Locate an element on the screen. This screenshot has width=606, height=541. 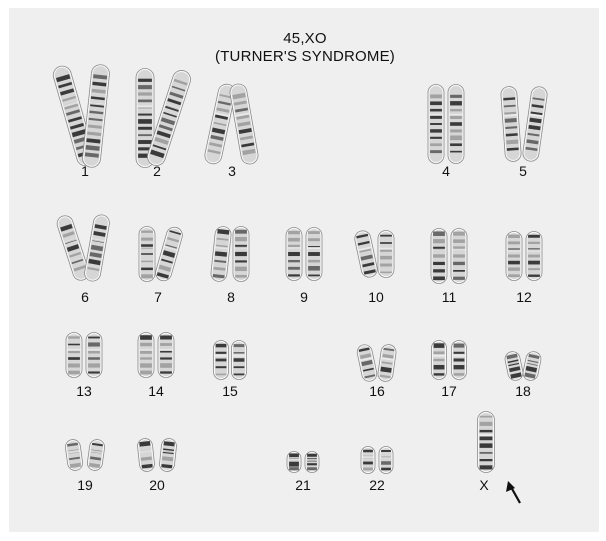
chromosome-label-19: 19 is located at coordinates (85, 485).